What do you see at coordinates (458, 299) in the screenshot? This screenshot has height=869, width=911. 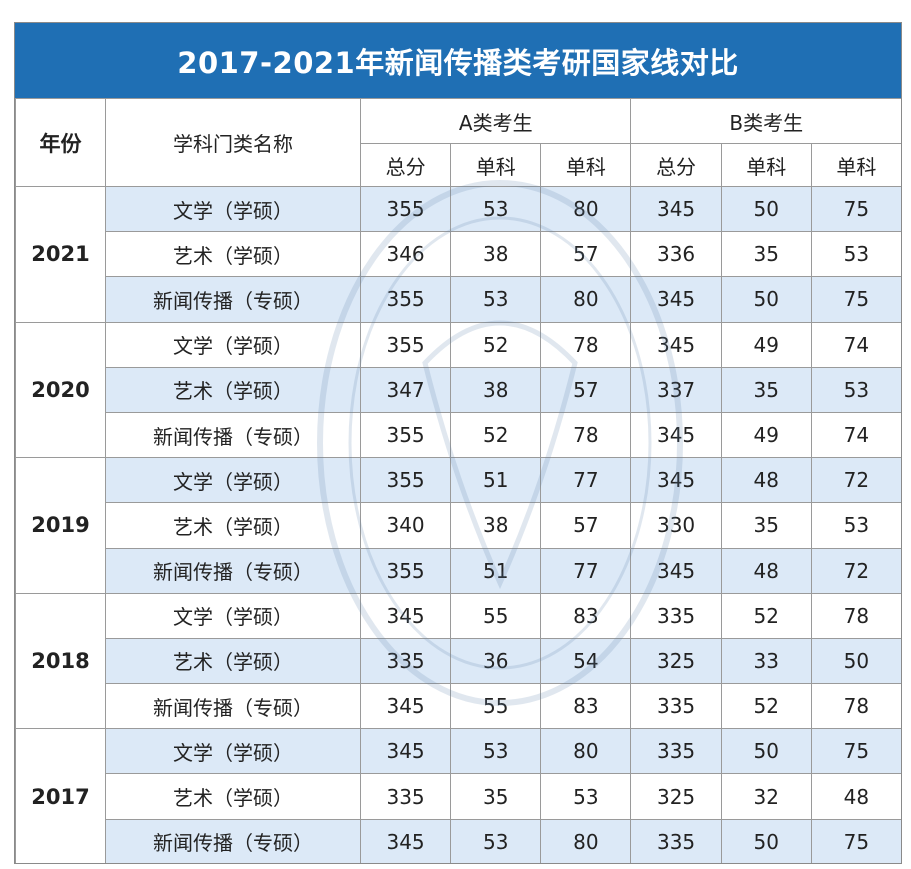 I see `table-row: 新闻传播（专硕） 355 53 80 345 50 75` at bounding box center [458, 299].